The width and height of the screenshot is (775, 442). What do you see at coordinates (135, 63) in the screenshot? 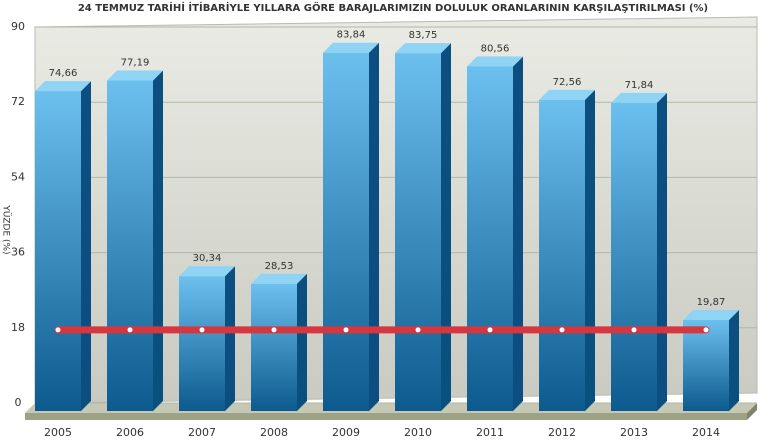
I see `value-label: 77,19` at bounding box center [135, 63].